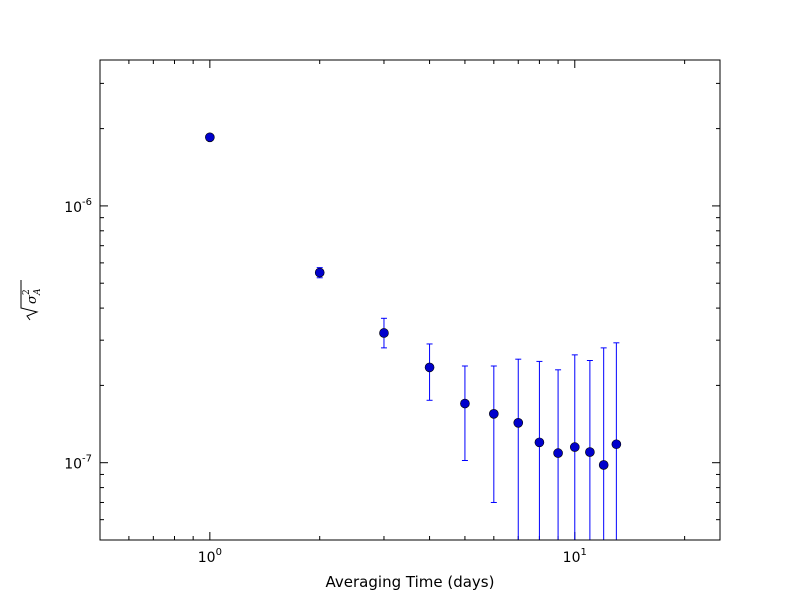 The image size is (800, 600). I want to click on x-tick-label: 10¹, so click(575, 556).